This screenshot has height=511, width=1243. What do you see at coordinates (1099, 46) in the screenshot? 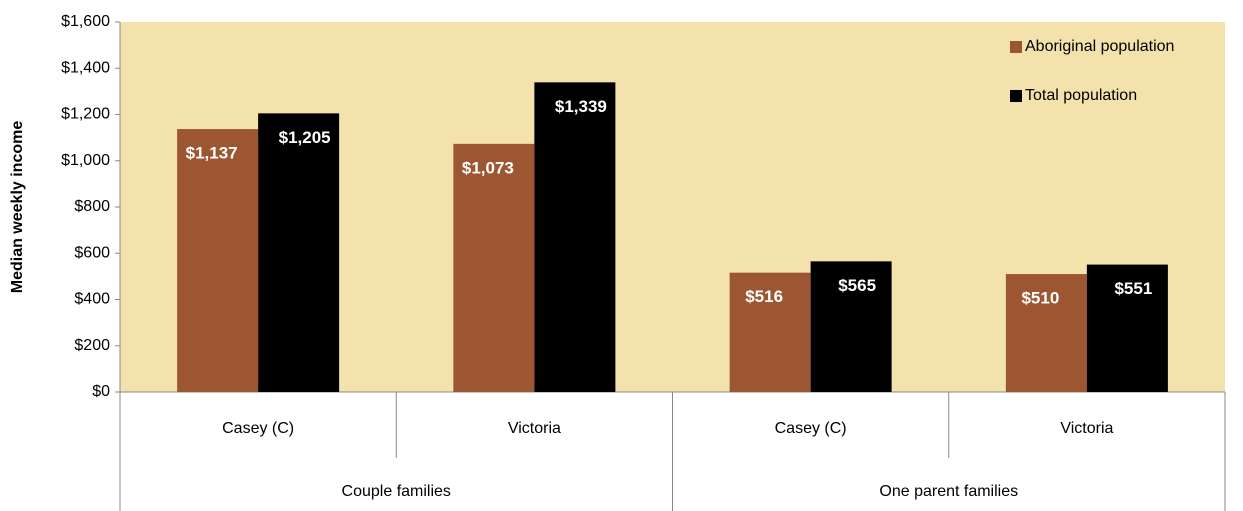
I see `legend-label: Aboriginal population` at bounding box center [1099, 46].